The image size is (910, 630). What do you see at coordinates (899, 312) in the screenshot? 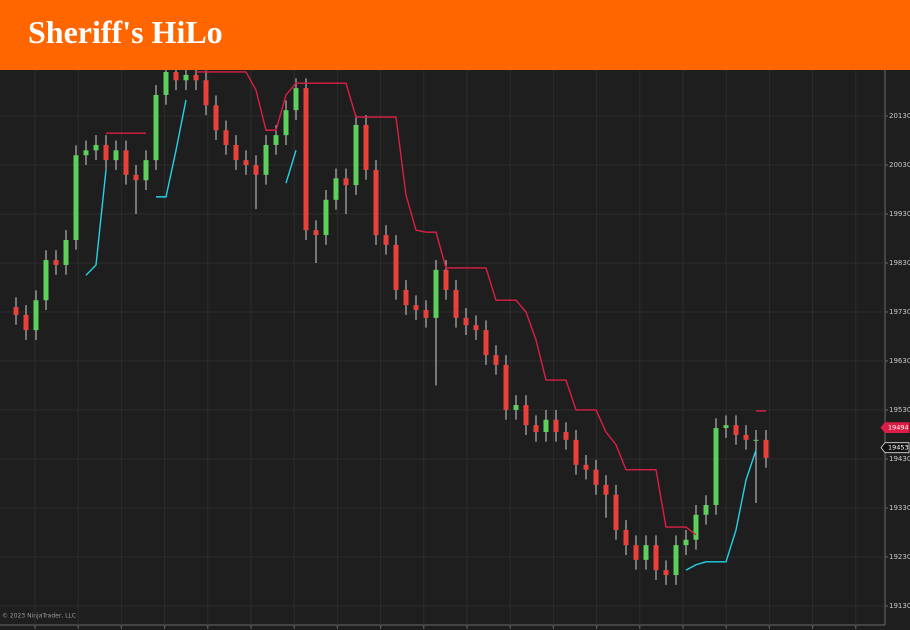
I see `y-tick-label: 19730` at bounding box center [899, 312].